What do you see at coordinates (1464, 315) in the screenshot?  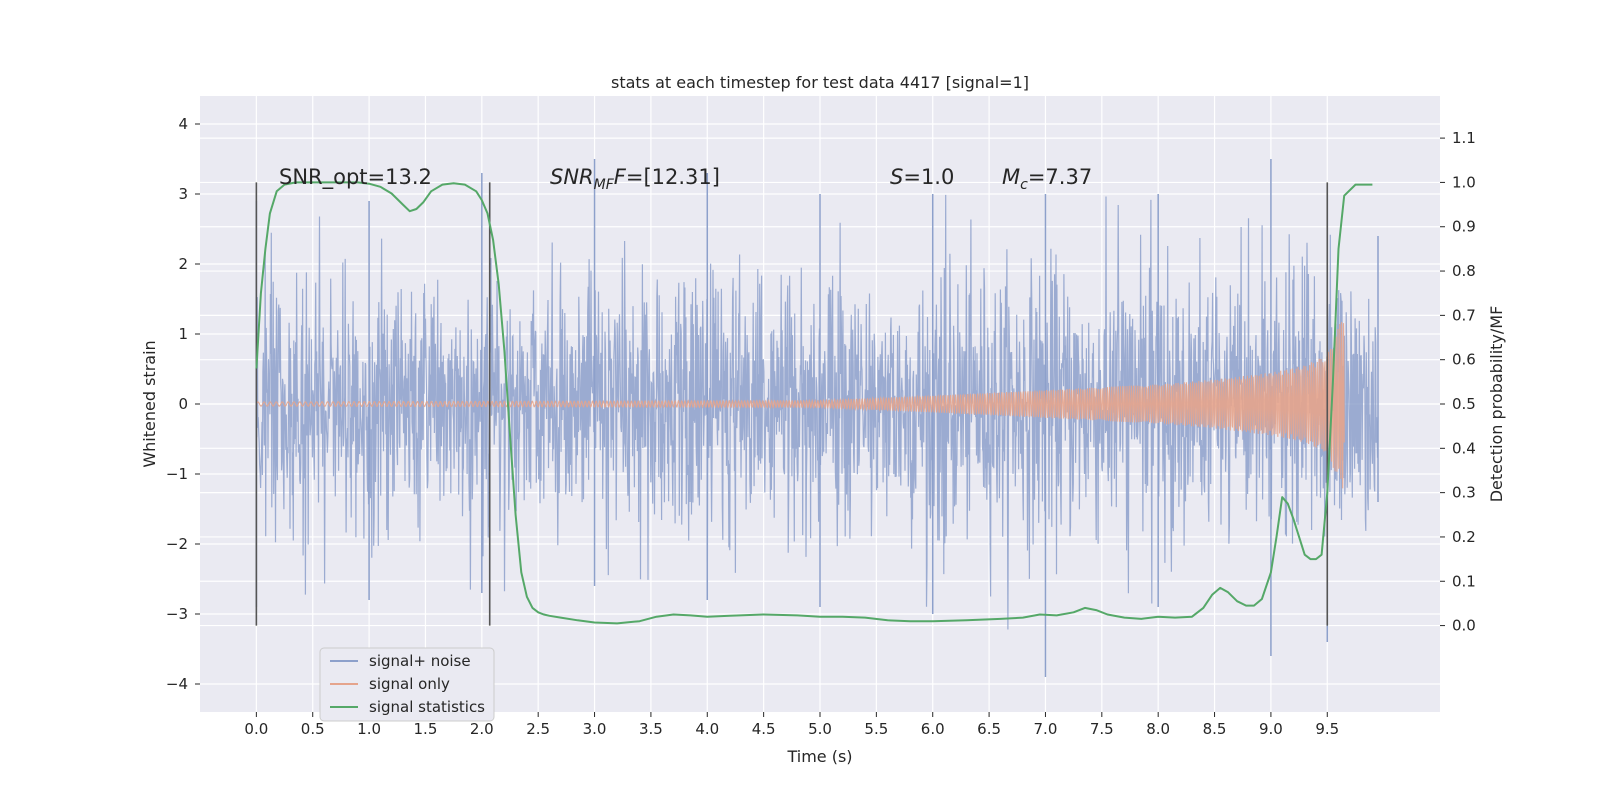 I see `y-right-tick-label: 0.7` at bounding box center [1464, 315].